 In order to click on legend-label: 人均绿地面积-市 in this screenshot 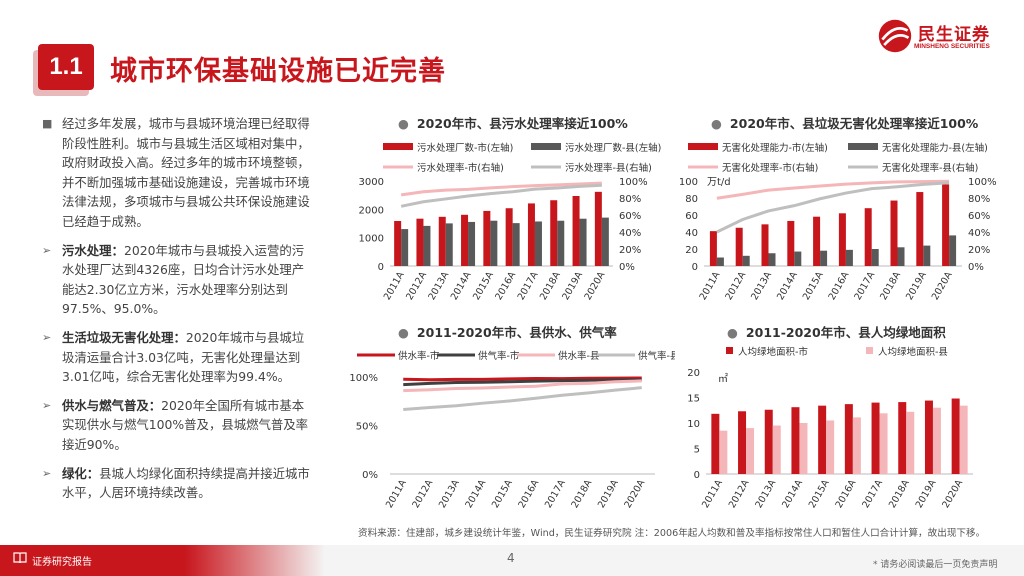, I will do `click(773, 352)`.